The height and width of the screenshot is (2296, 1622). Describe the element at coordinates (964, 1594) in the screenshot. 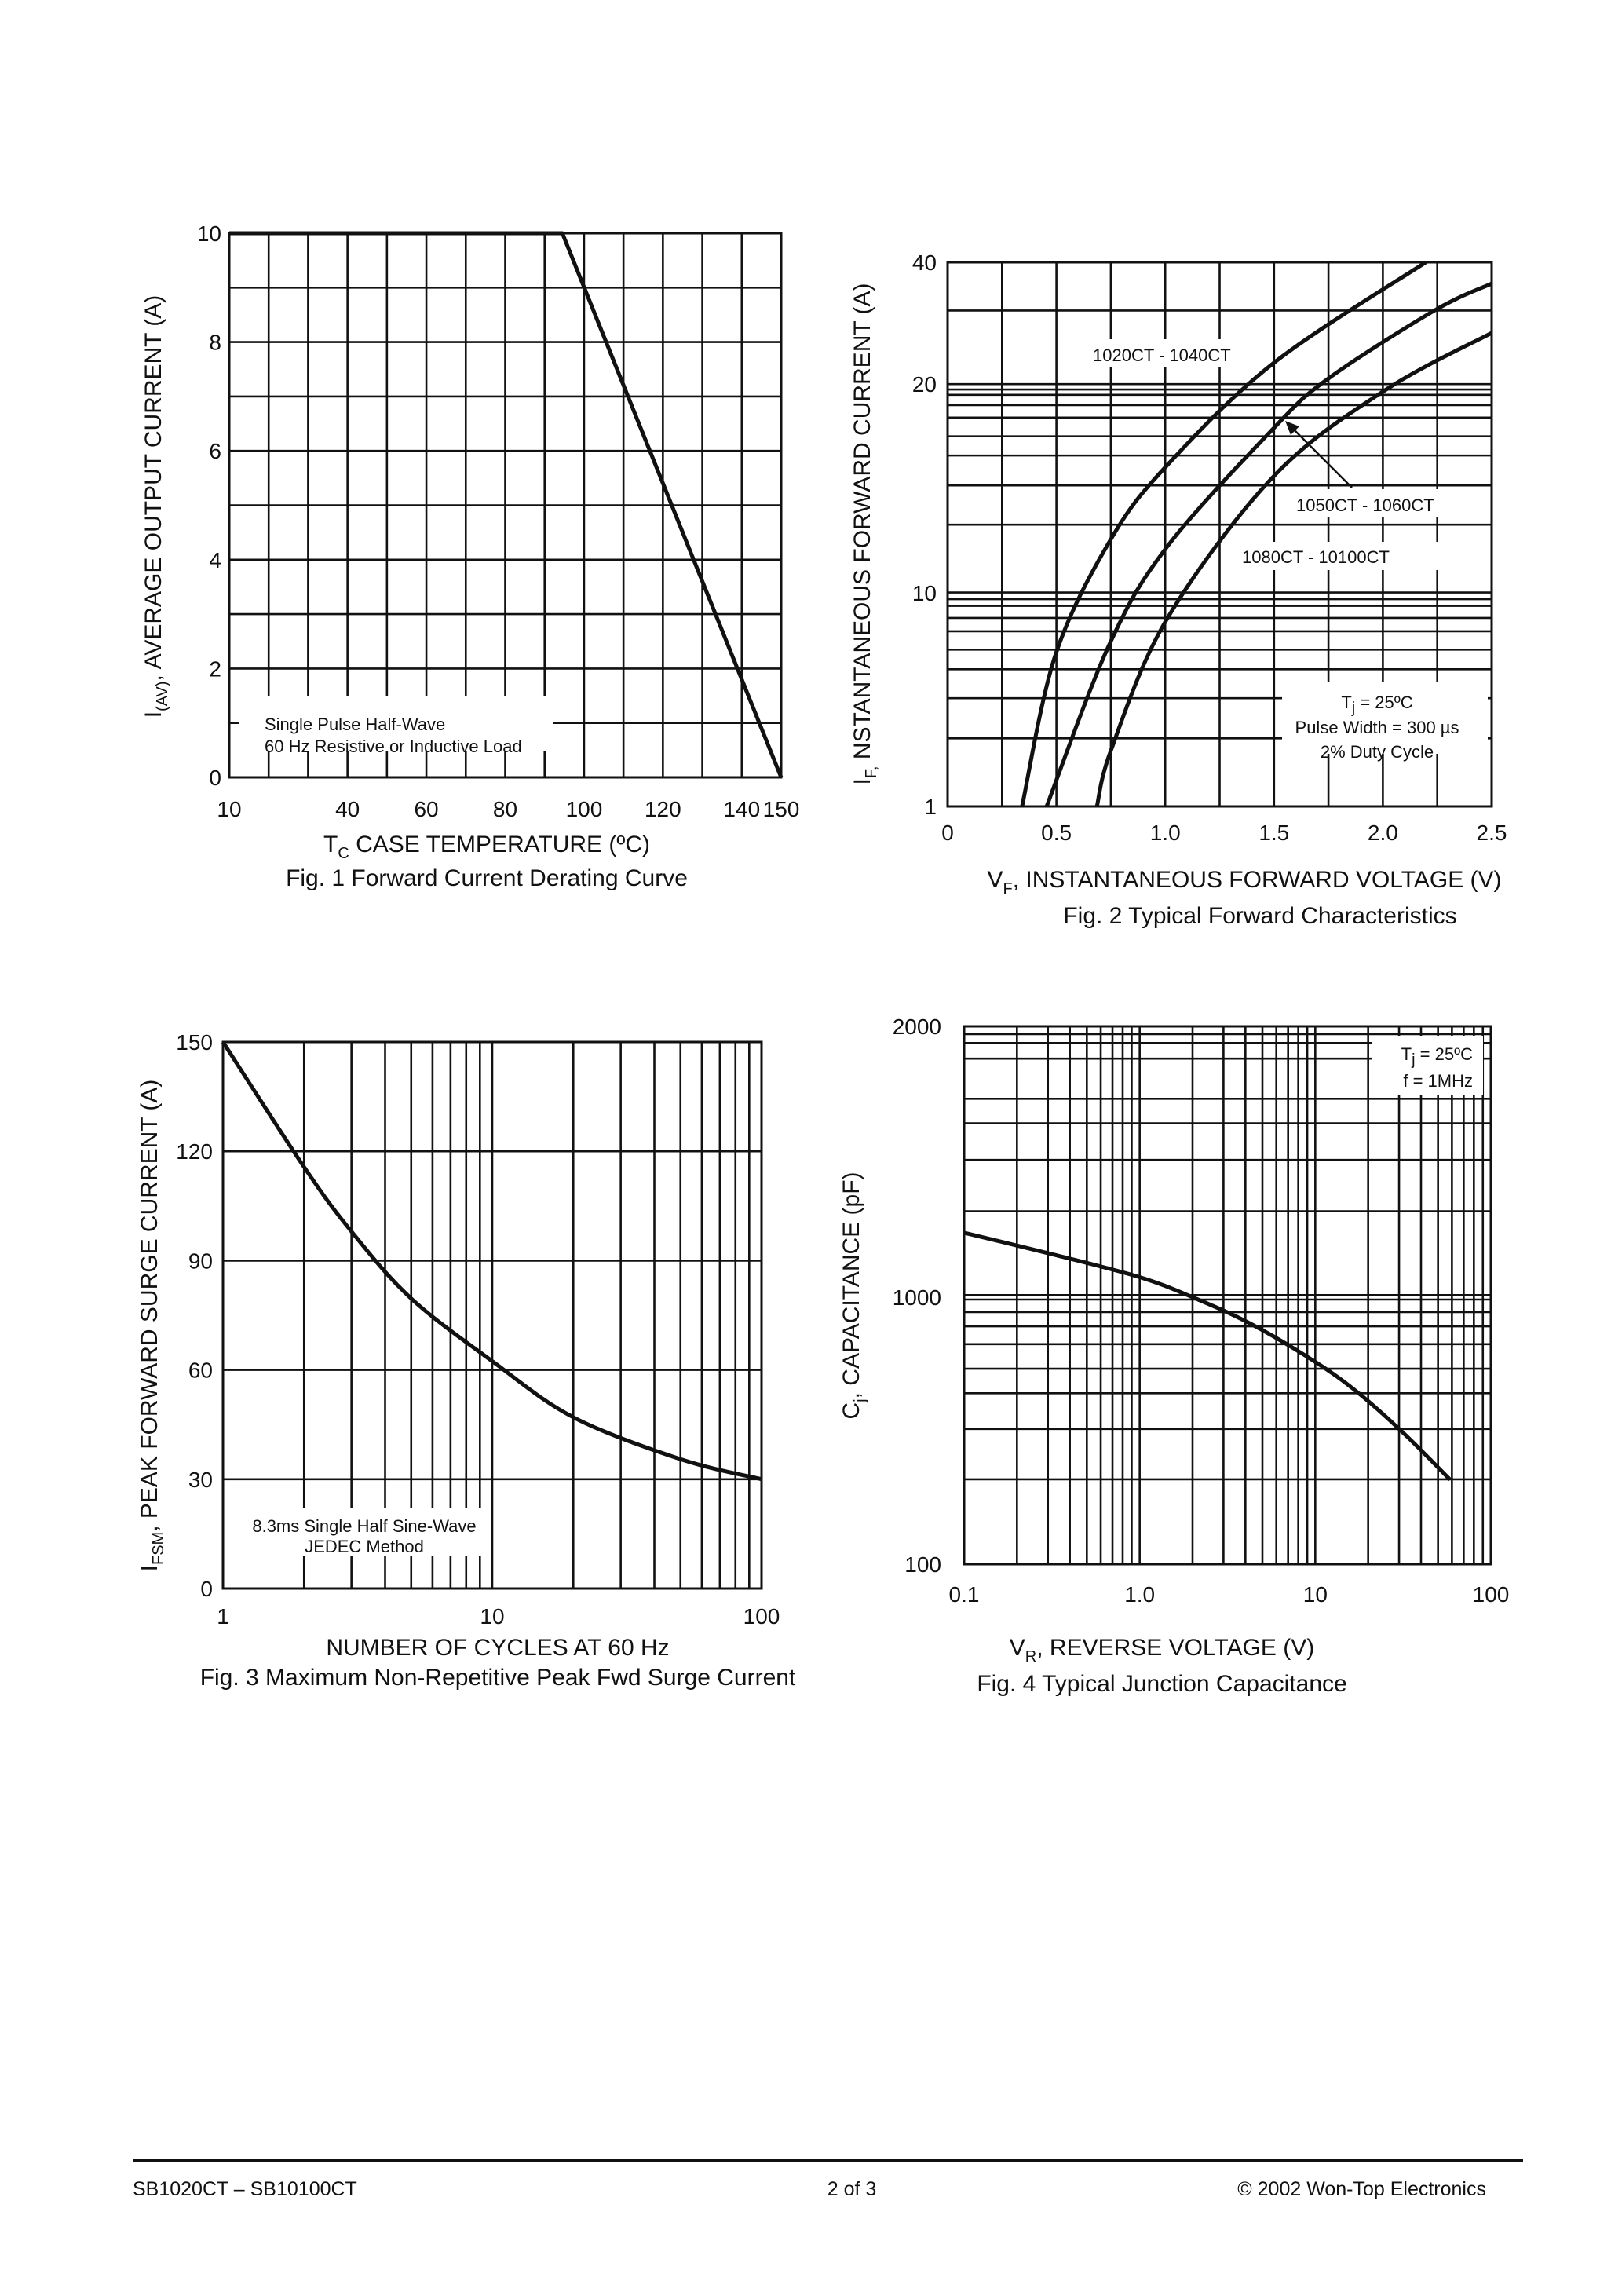

I see `x-tick-label: 0.1` at that location.